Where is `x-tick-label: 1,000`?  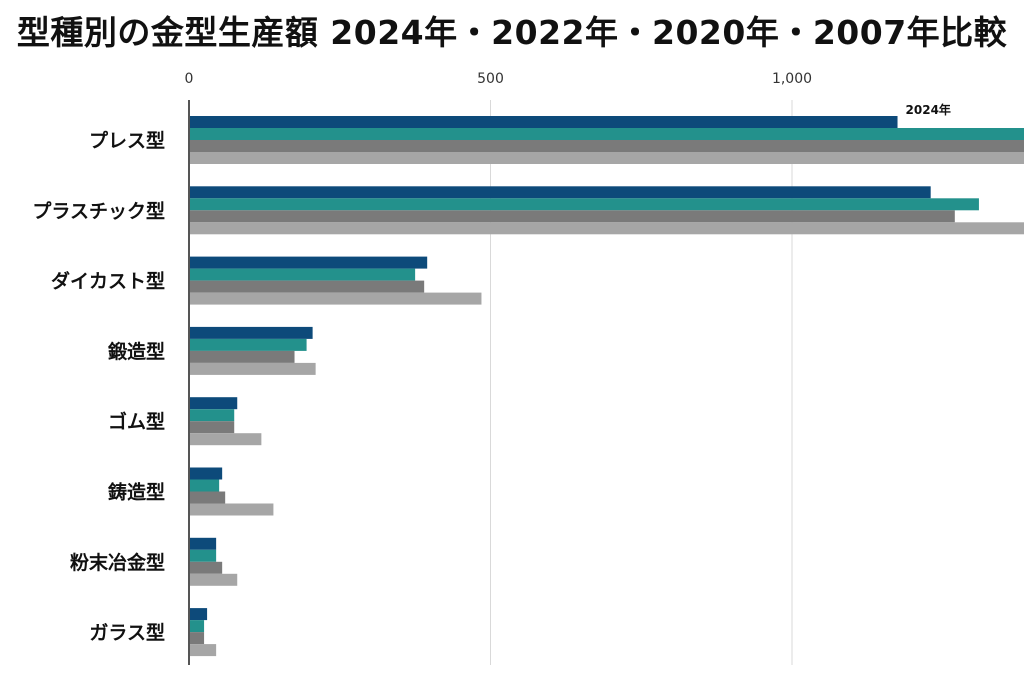 x-tick-label: 1,000 is located at coordinates (792, 79).